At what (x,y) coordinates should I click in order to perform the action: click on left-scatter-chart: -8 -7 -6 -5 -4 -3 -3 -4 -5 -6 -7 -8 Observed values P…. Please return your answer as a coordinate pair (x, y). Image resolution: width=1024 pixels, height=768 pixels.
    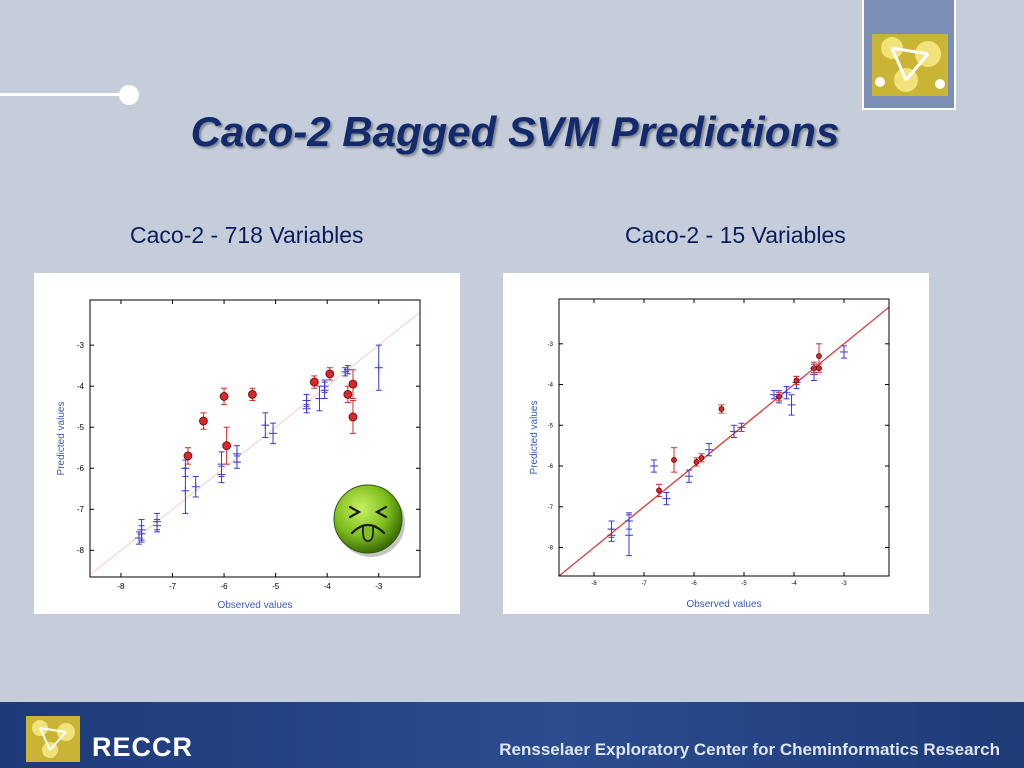
    Looking at the image, I should click on (238, 455).